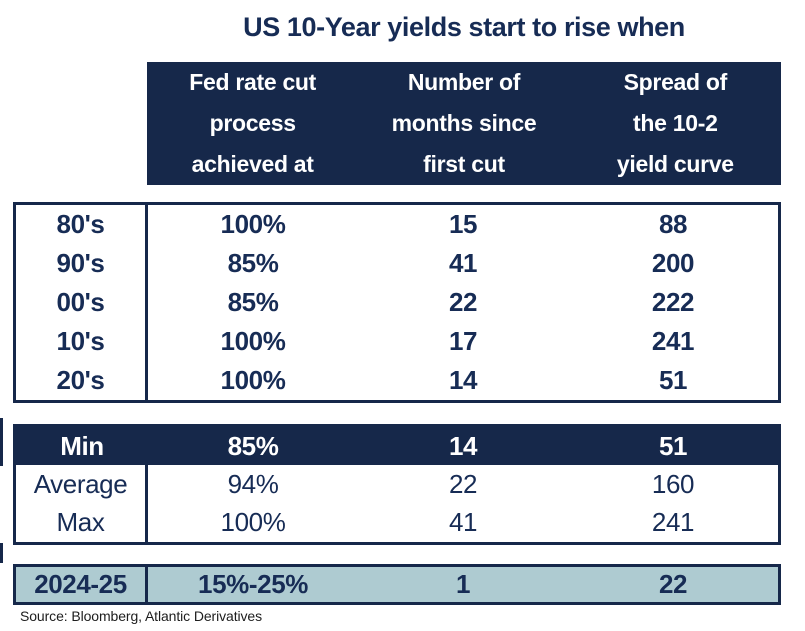 The height and width of the screenshot is (631, 805). What do you see at coordinates (673, 224) in the screenshot?
I see `table-cell: 88` at bounding box center [673, 224].